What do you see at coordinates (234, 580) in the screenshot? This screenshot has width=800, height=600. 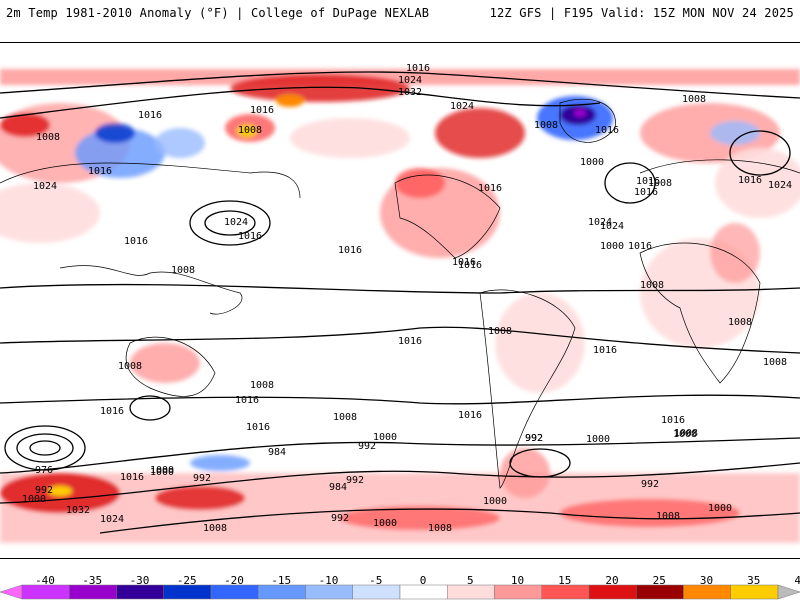 I see `colorbar-tick-label: -20` at bounding box center [234, 580].